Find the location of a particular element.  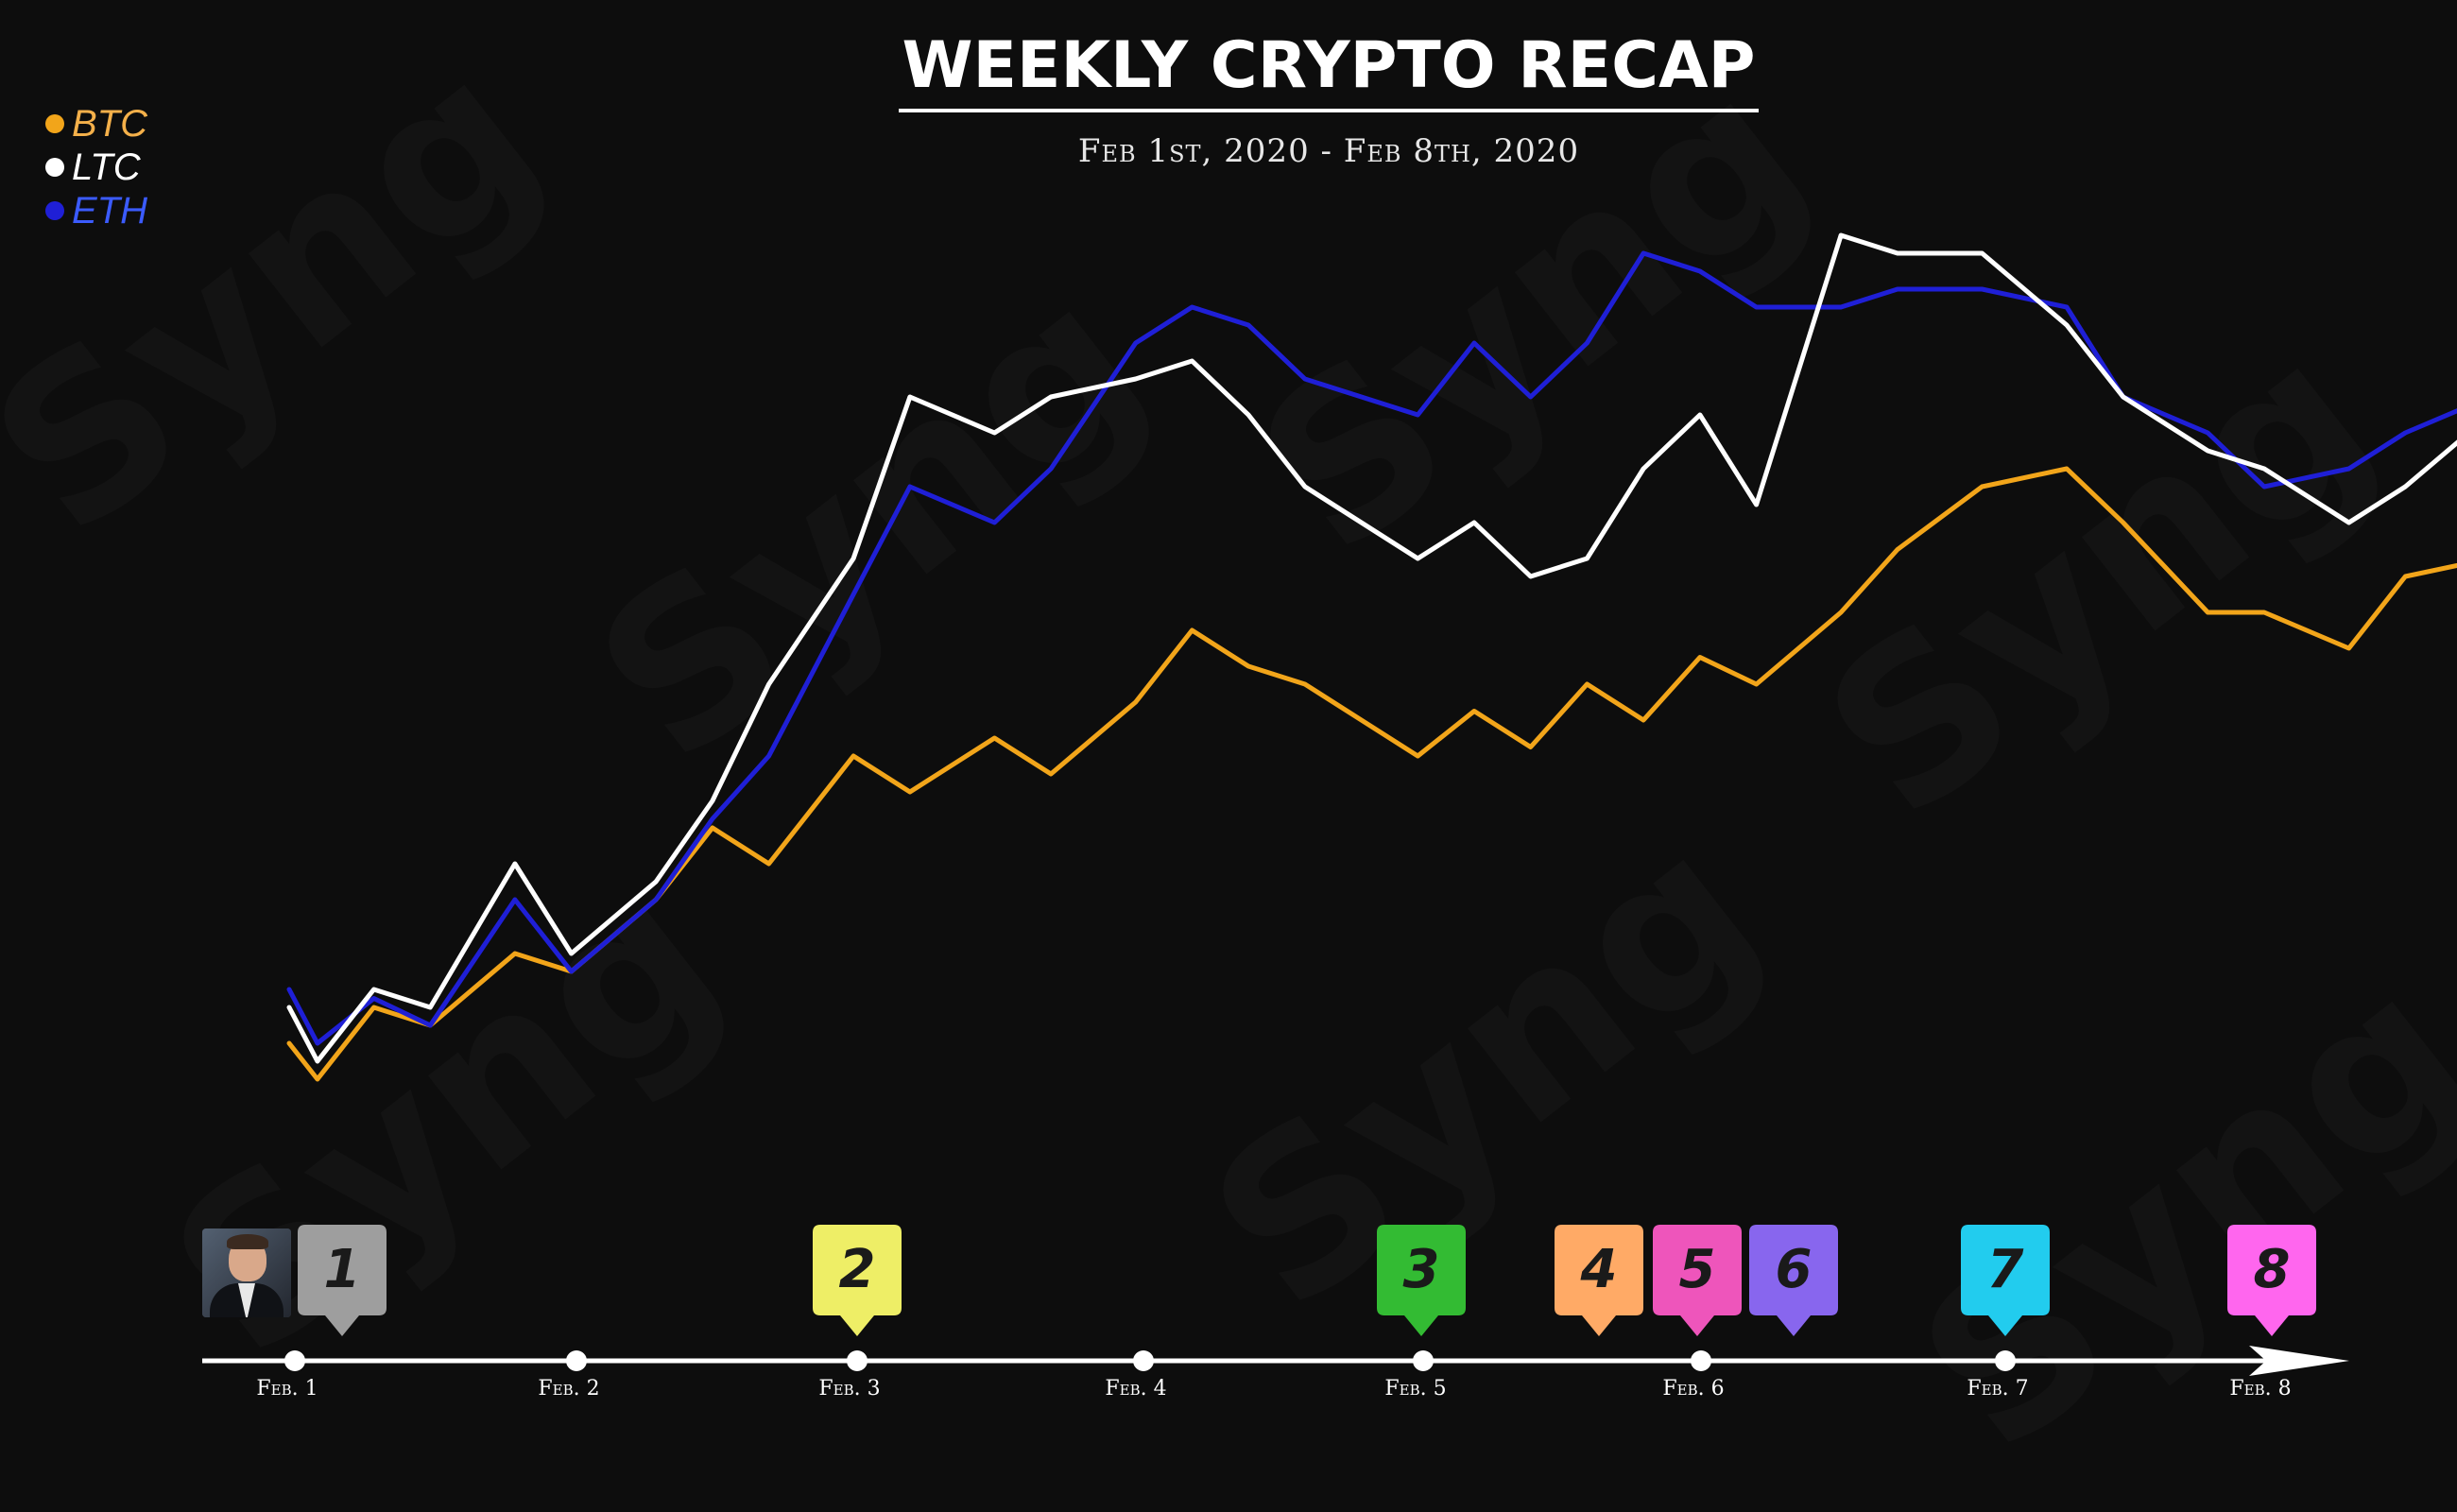

event-marker-5: 5 is located at coordinates (1697, 1280).